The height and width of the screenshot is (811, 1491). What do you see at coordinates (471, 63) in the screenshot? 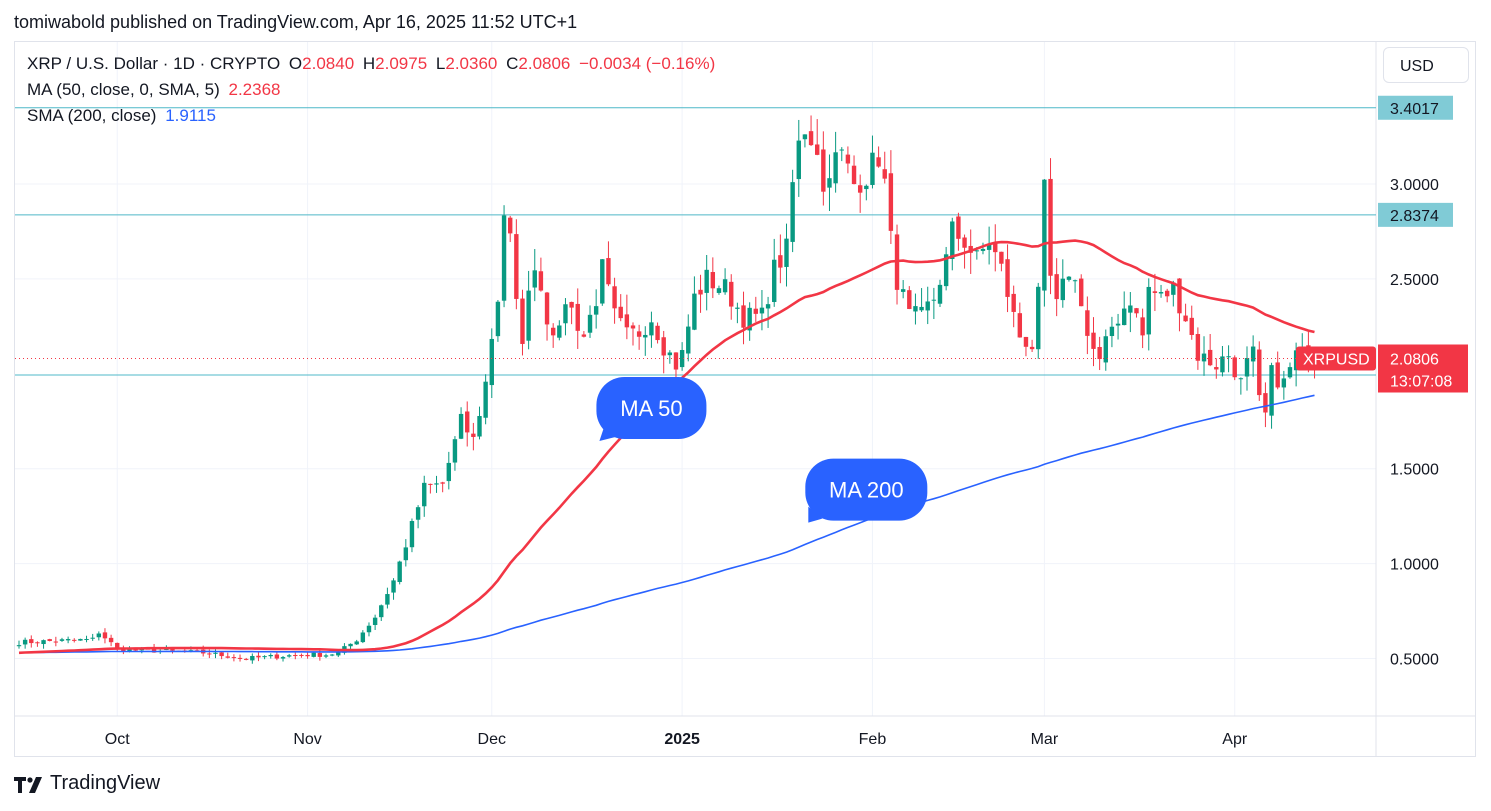
I see `legend-low-value: 2.0360` at bounding box center [471, 63].